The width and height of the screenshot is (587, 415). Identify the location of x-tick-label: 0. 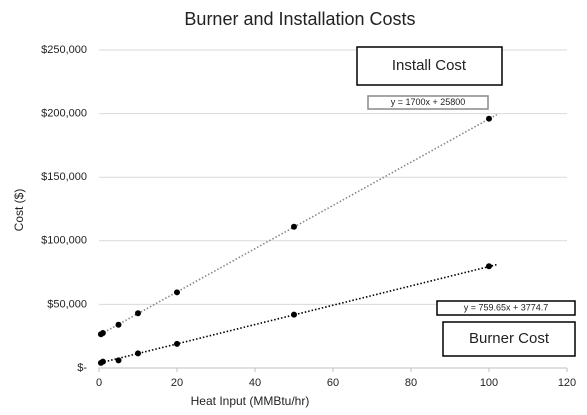
(99, 383).